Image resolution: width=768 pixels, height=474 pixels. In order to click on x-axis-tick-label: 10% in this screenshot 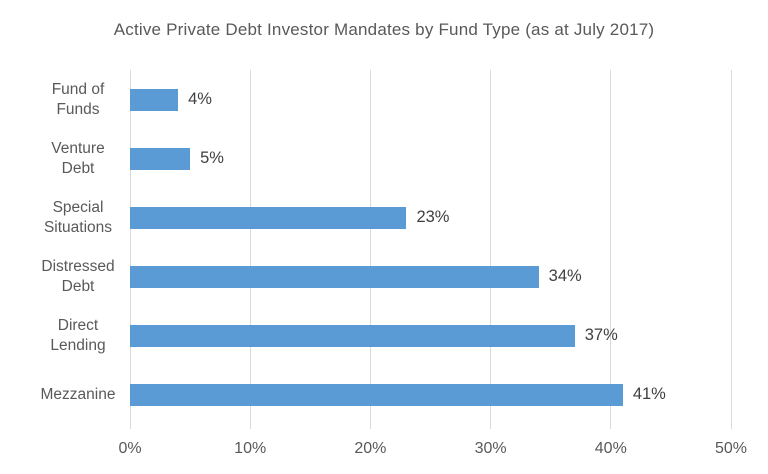, I will do `click(250, 448)`.